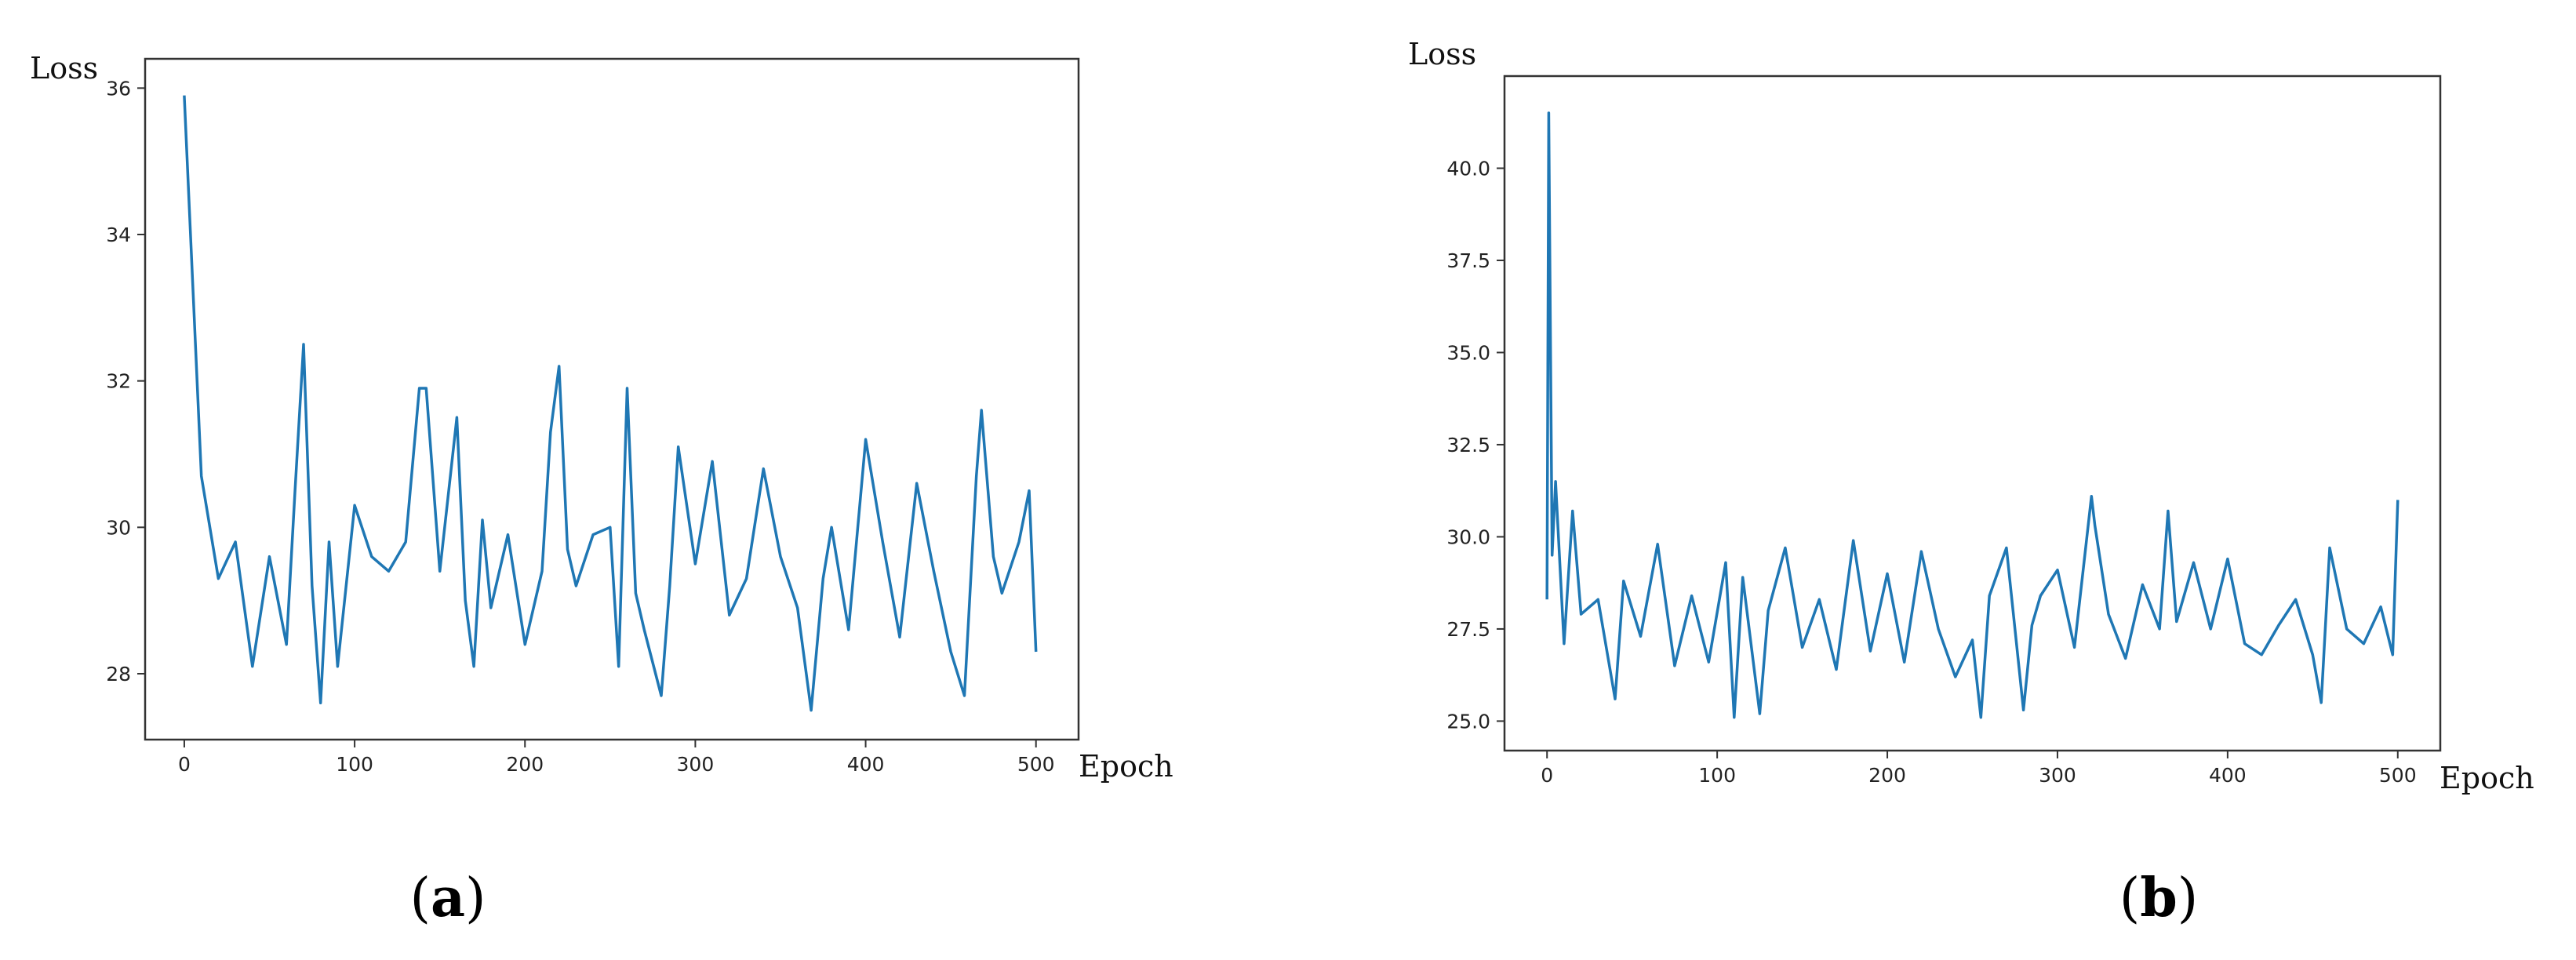 The width and height of the screenshot is (2576, 960). Describe the element at coordinates (1468, 445) in the screenshot. I see `y-tick-label: 32.5` at that location.